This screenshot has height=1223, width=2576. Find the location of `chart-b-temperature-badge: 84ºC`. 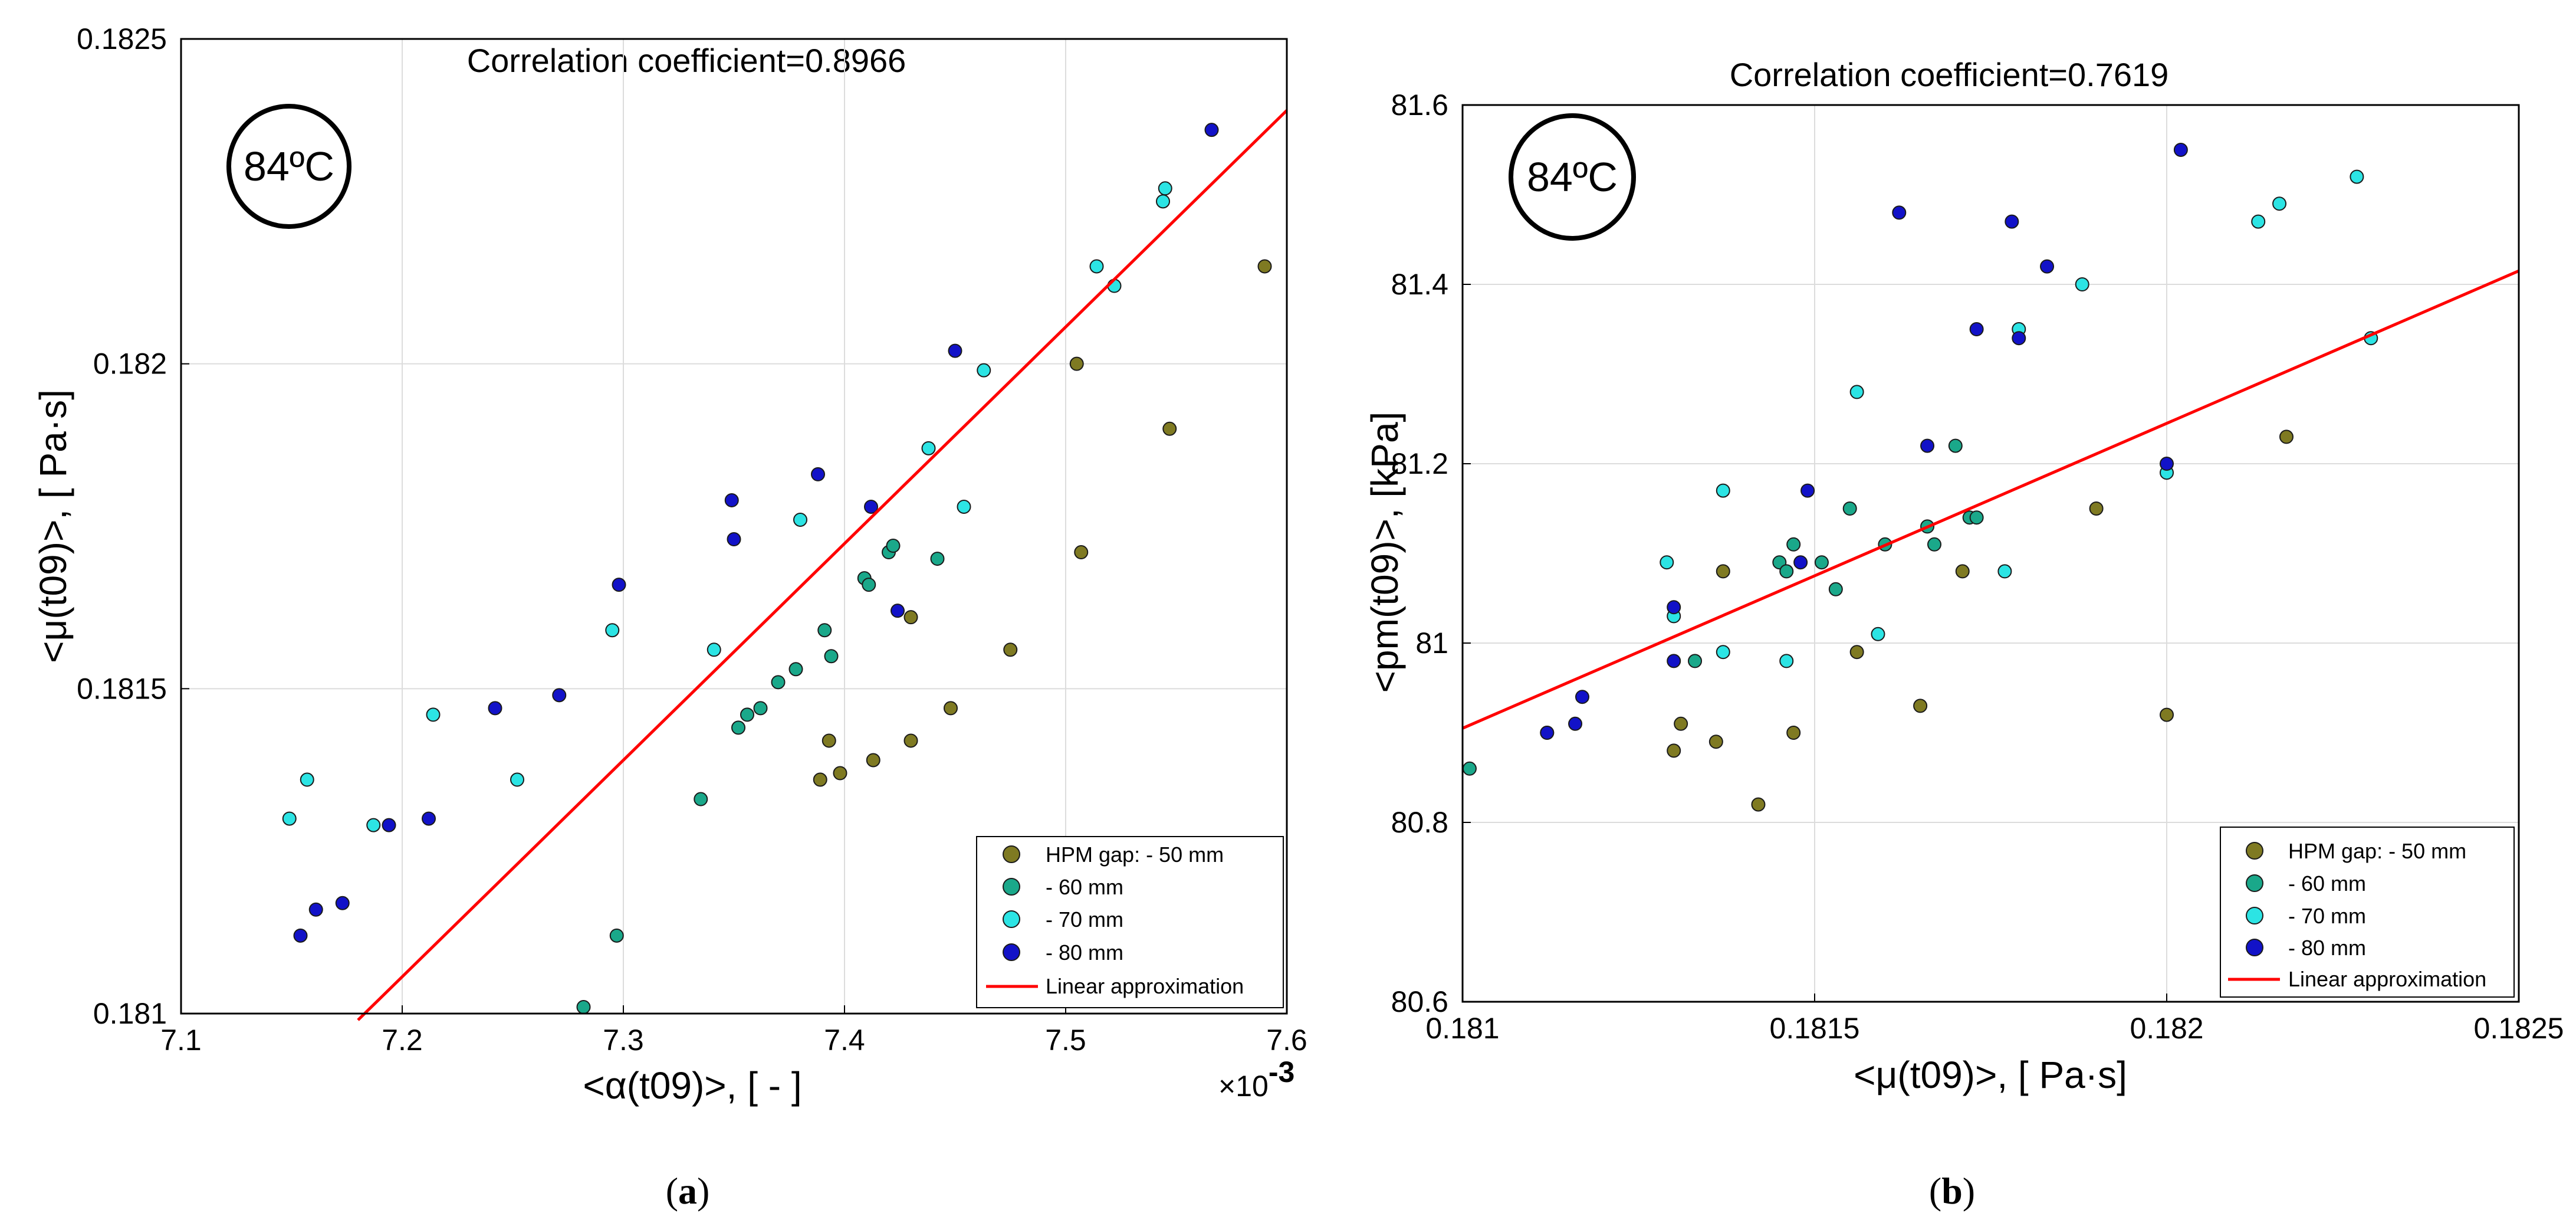

chart-b-temperature-badge: 84ºC is located at coordinates (1572, 177).